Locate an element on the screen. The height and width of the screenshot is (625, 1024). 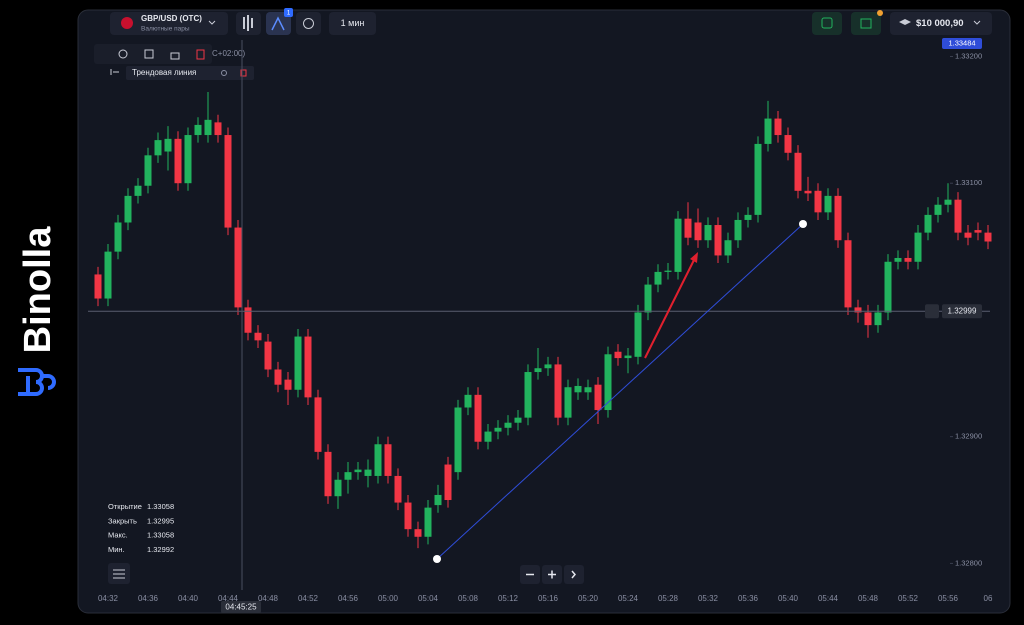
candles-icon is located at coordinates (248, 23).